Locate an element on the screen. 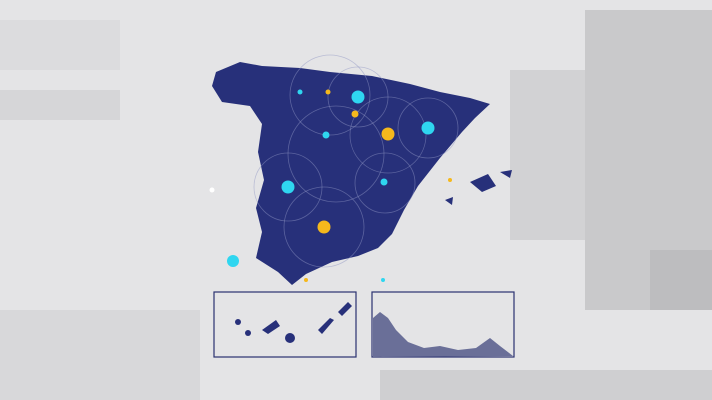  markers is located at coordinates (358, 161).